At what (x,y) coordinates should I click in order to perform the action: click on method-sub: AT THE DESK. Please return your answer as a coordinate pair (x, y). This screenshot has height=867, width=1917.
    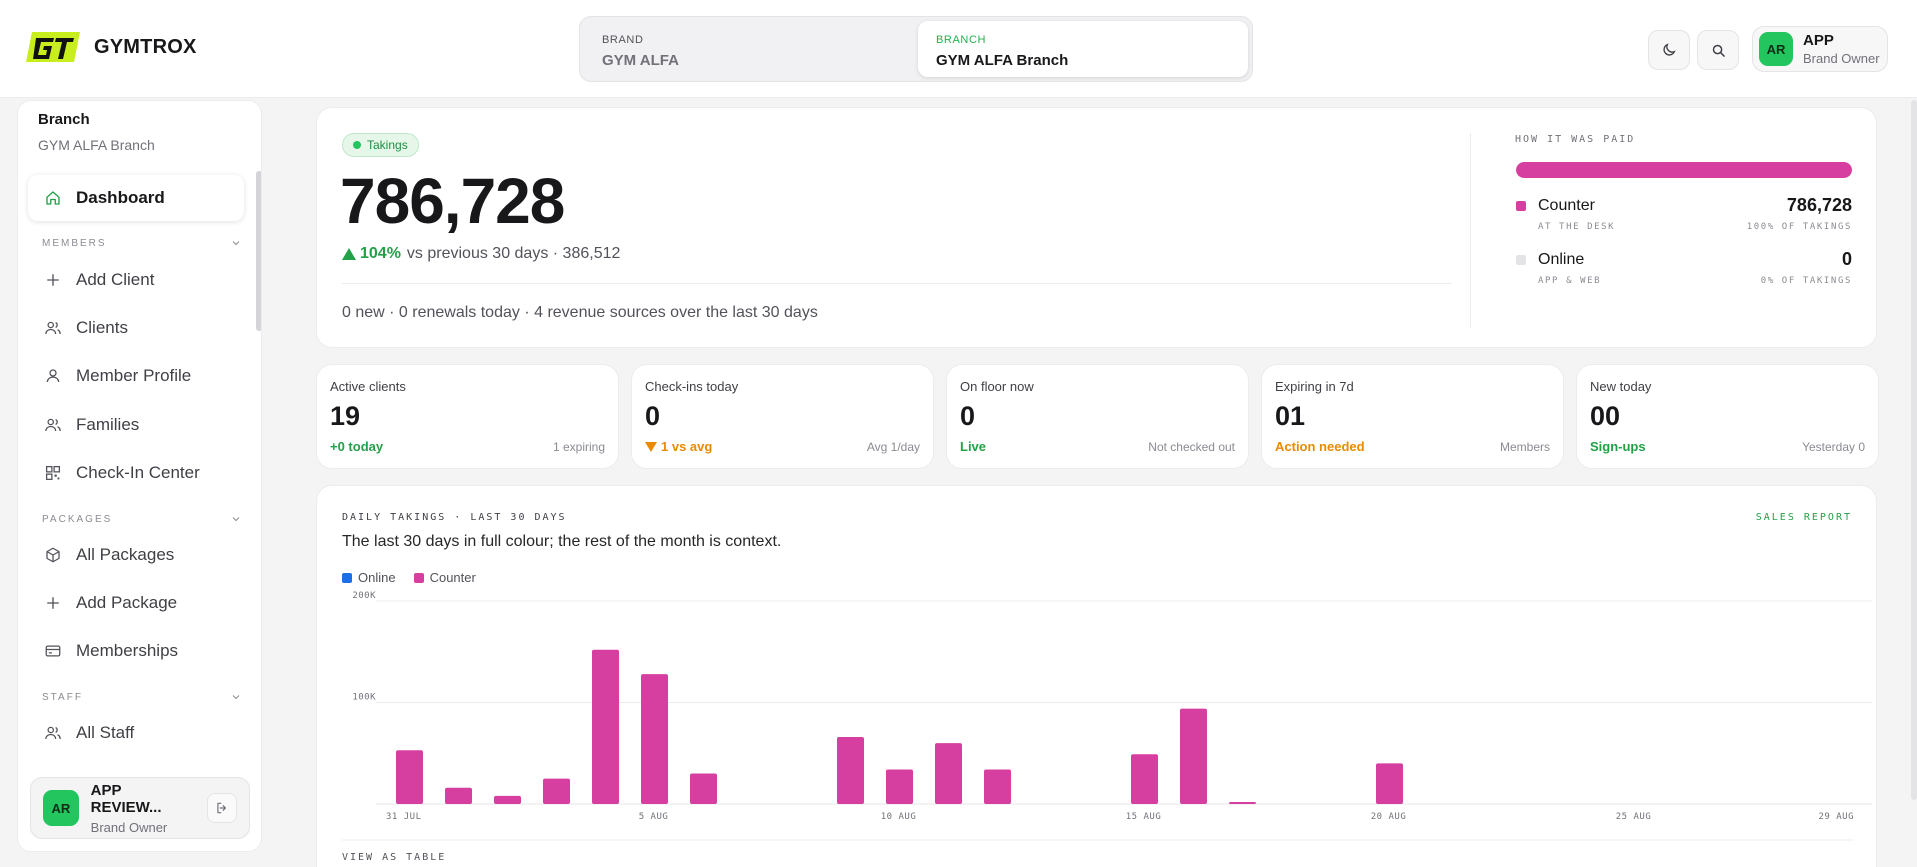
    Looking at the image, I should click on (1577, 227).